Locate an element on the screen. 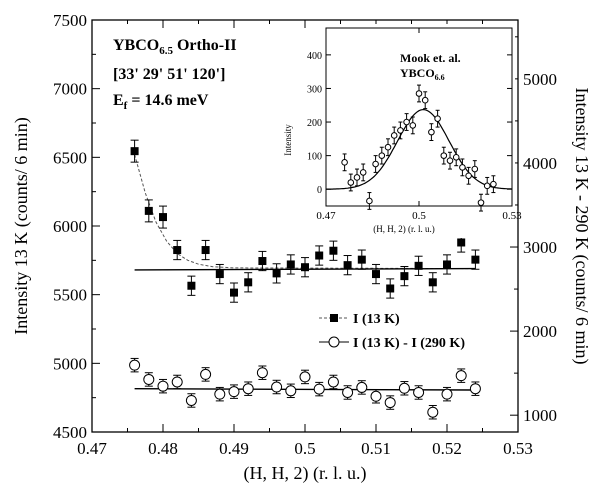 Image resolution: width=594 pixels, height=487 pixels. x-tick-label: 0.52 is located at coordinates (447, 448).